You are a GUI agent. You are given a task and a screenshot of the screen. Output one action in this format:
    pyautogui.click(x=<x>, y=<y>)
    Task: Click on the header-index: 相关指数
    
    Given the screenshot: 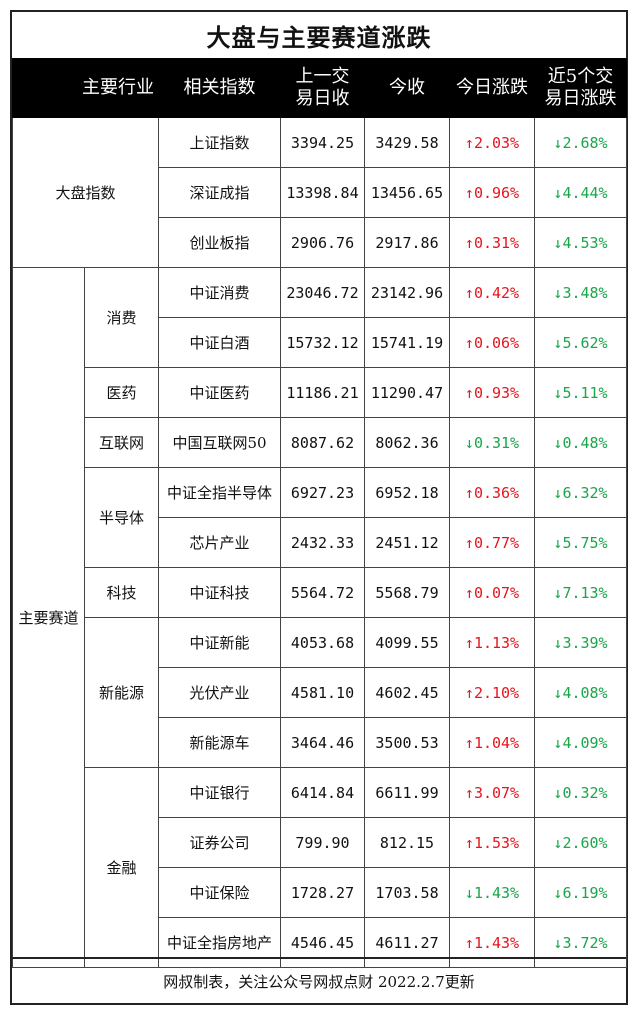 What is the action you would take?
    pyautogui.click(x=219, y=88)
    